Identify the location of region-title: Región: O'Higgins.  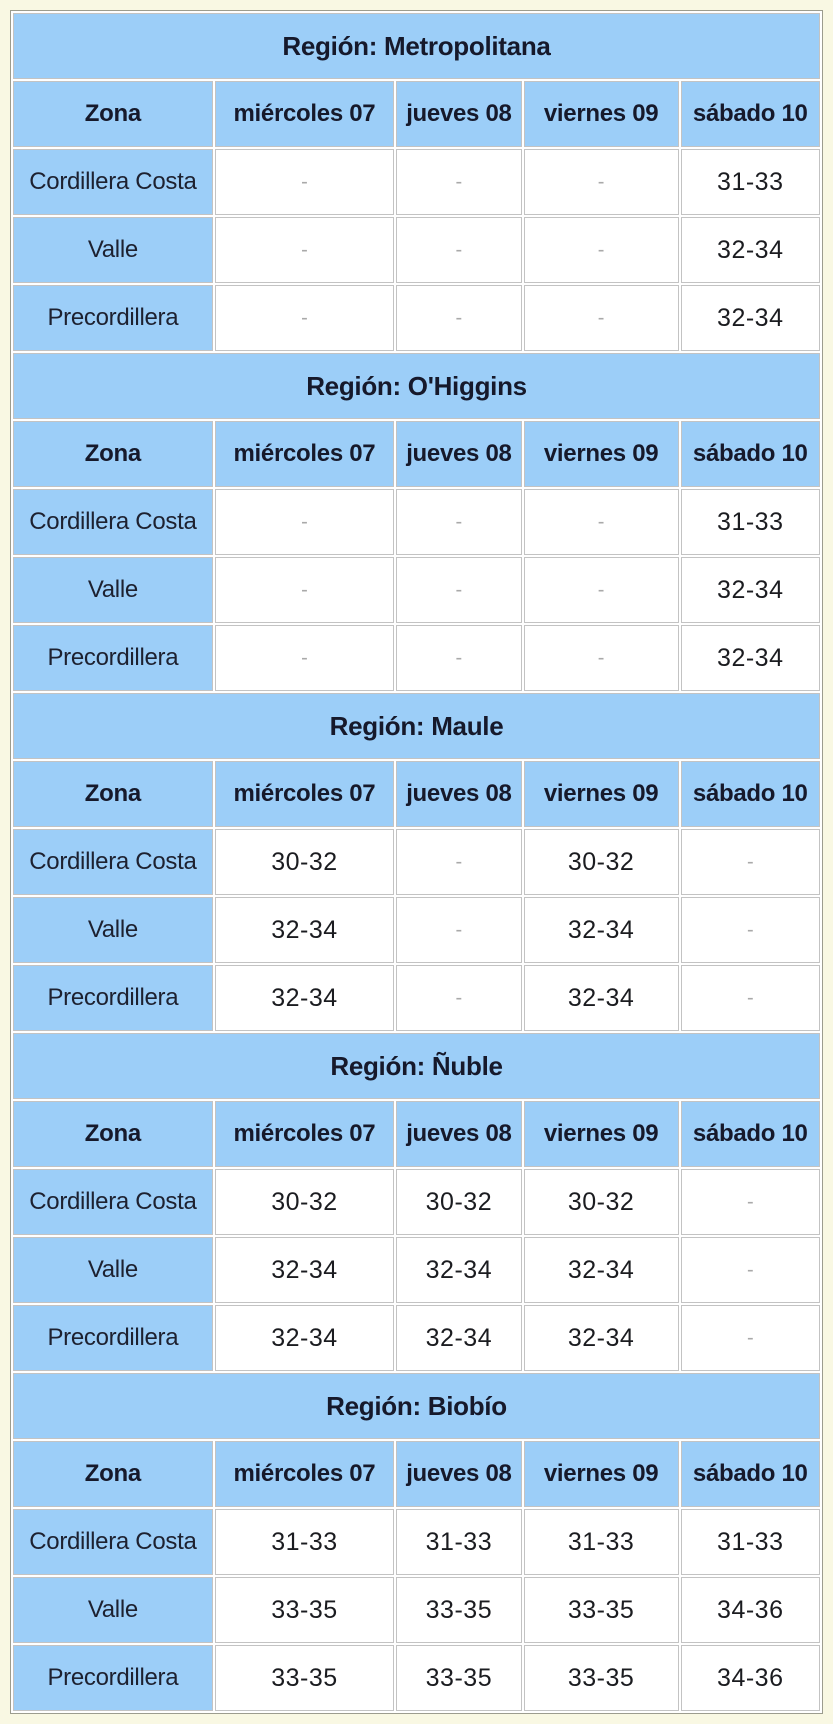
(416, 386).